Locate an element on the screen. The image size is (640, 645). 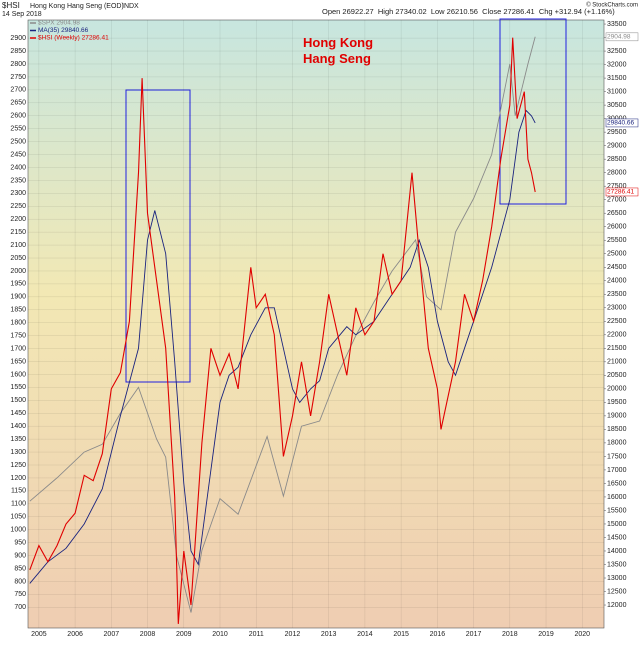
x-tick-label: 2020 is located at coordinates (582, 634).